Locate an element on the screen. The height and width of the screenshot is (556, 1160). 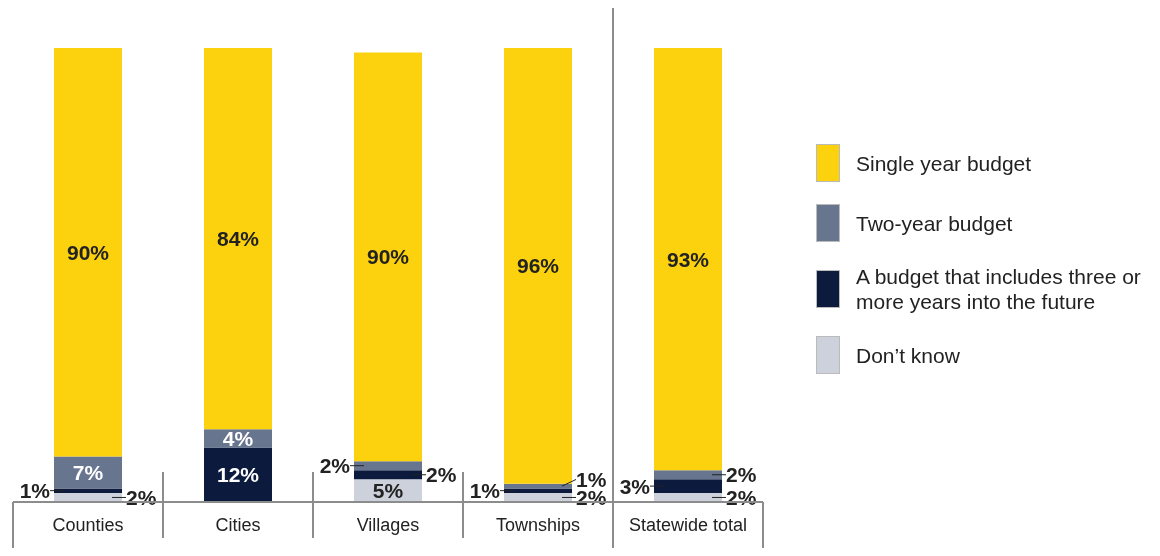
data-label: 3% is located at coordinates (635, 486).